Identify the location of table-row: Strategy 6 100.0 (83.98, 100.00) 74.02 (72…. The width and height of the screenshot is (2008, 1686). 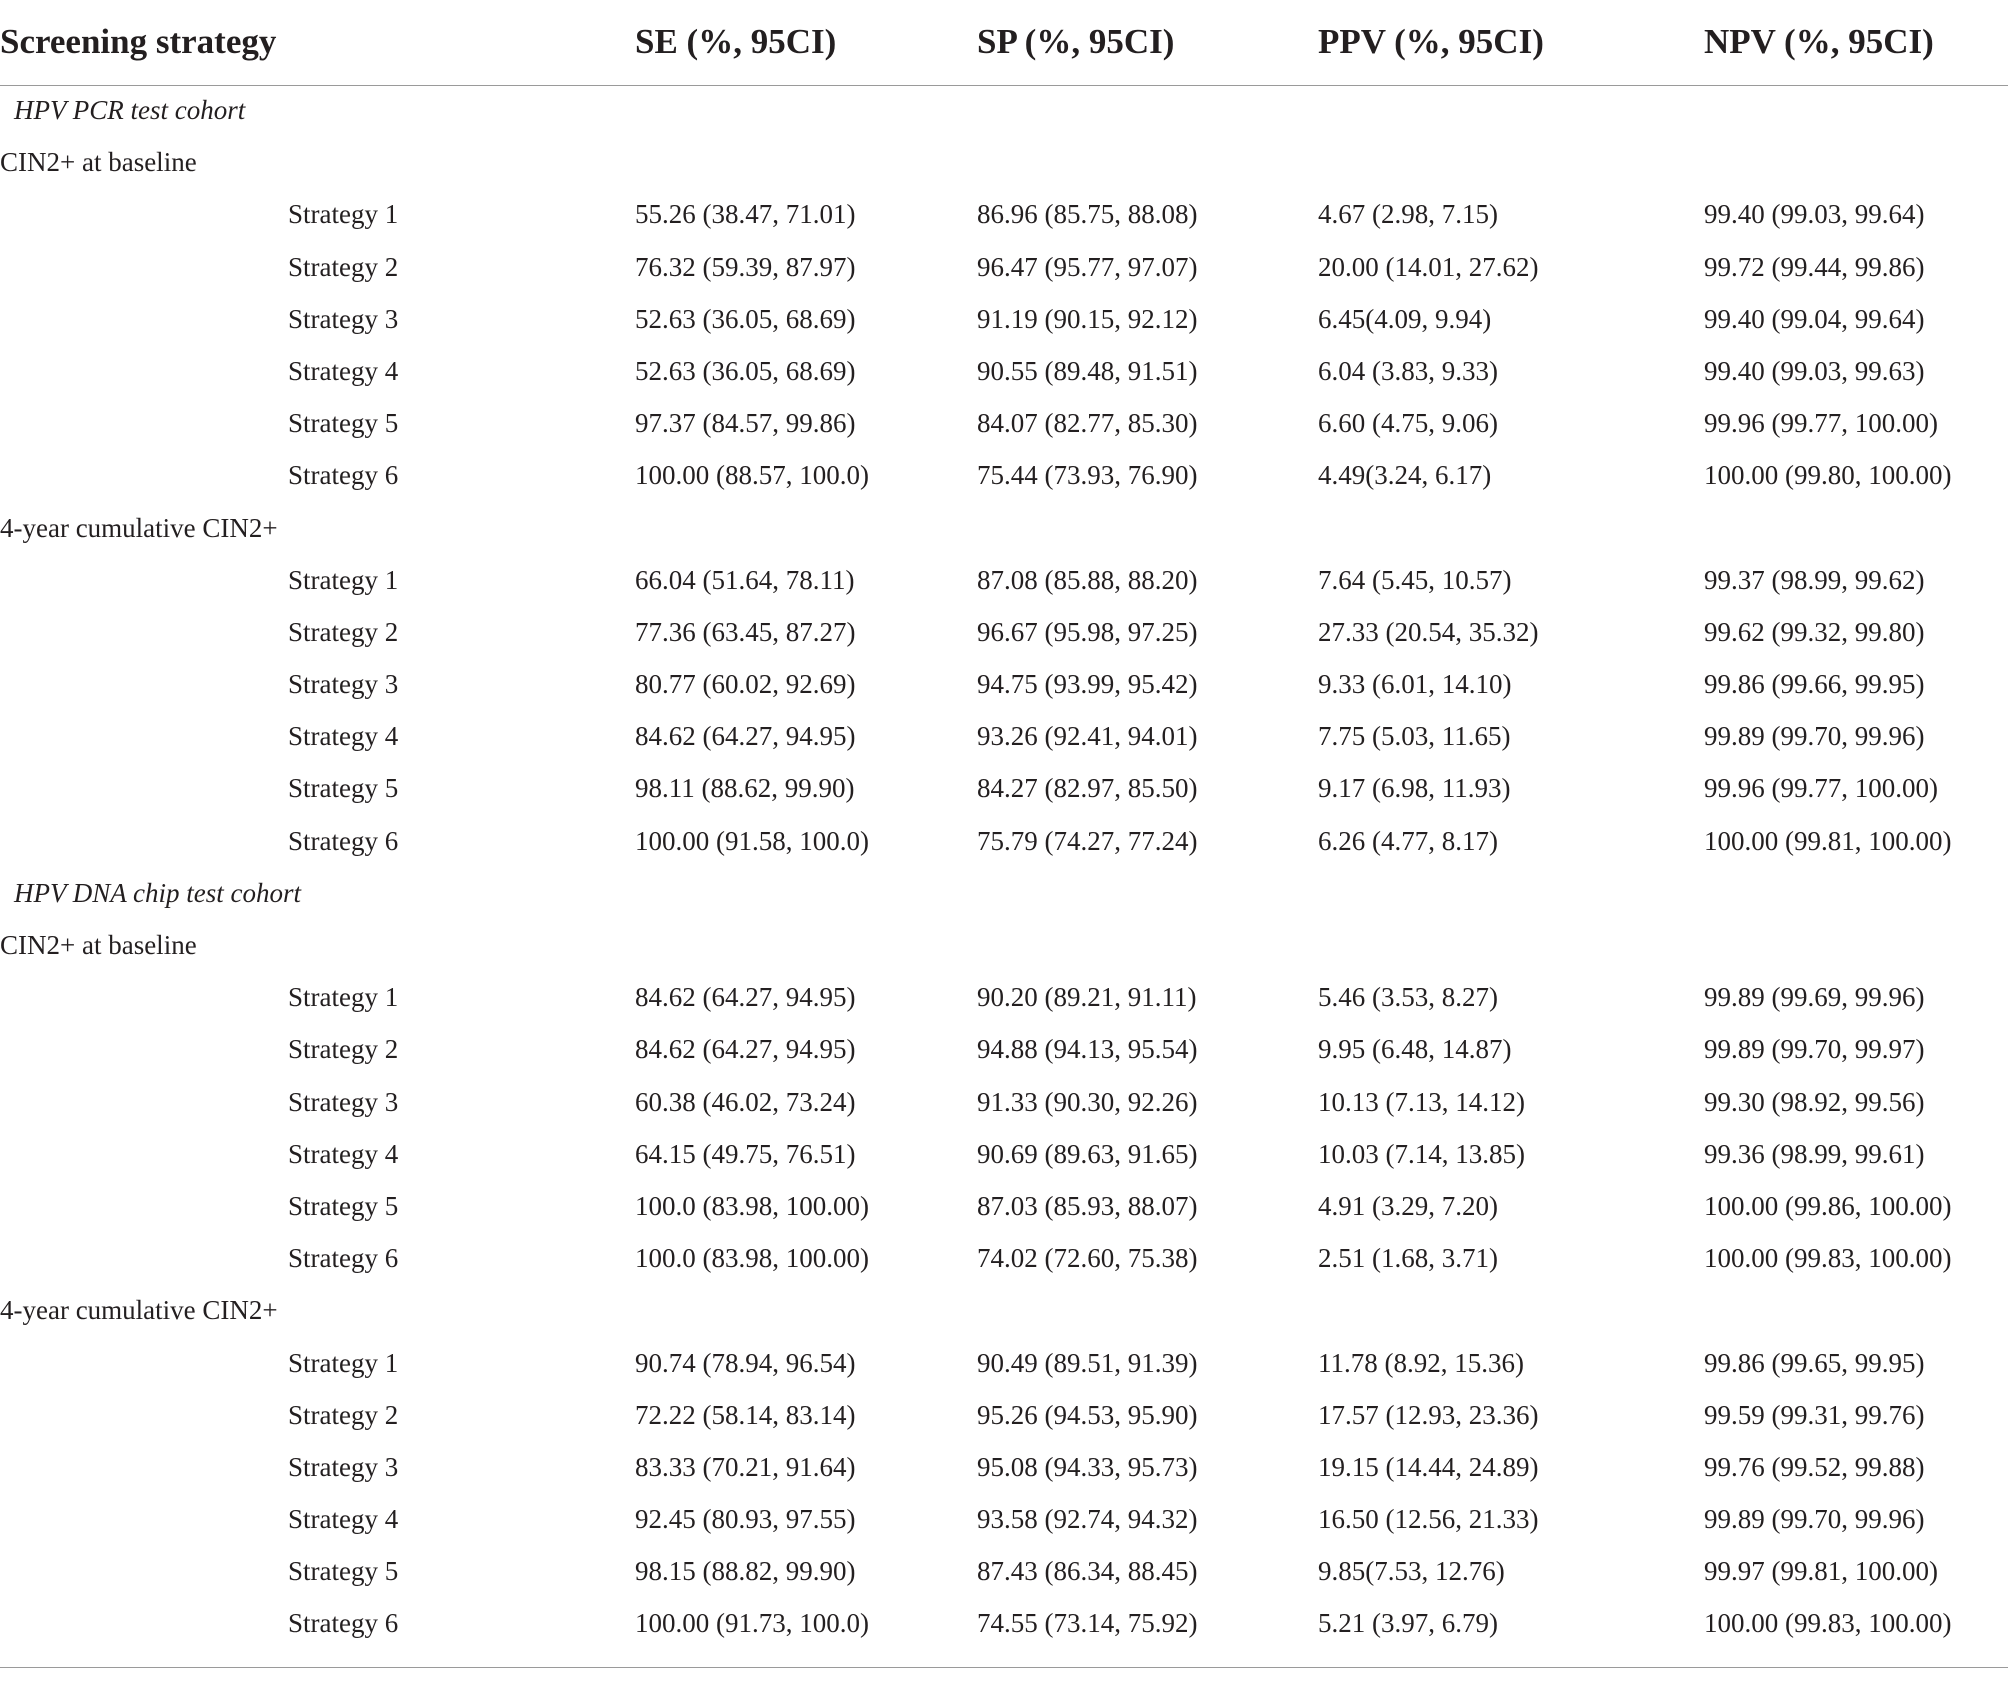
(1004, 1259).